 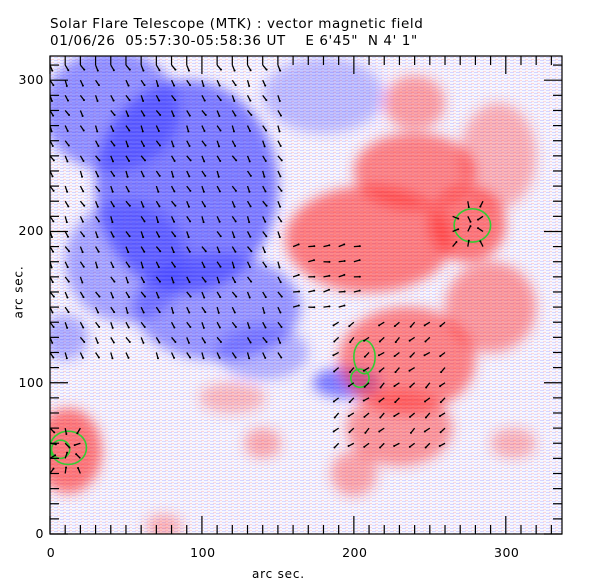 I want to click on y-tick-label: 0, so click(x=39, y=533).